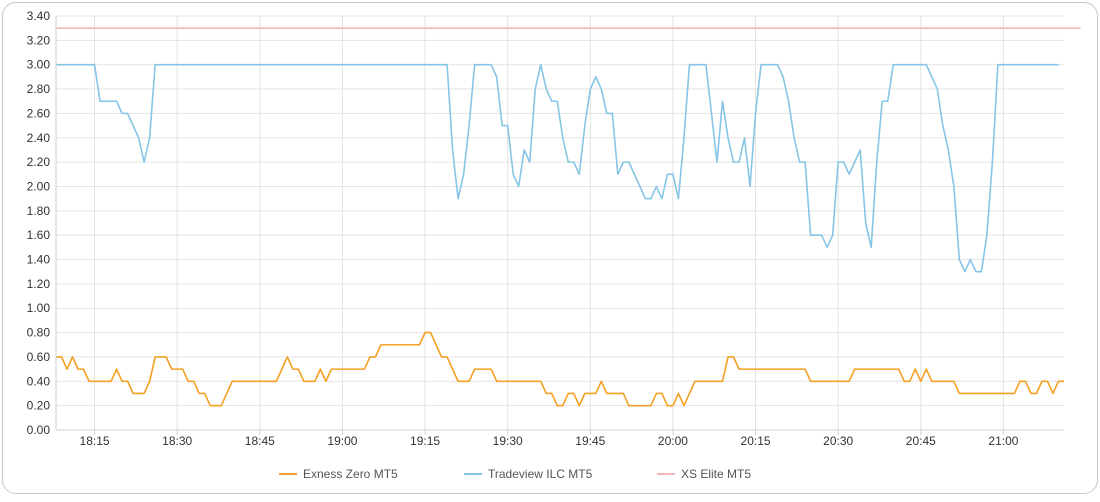  What do you see at coordinates (39, 162) in the screenshot?
I see `y-tick-label: 2.20` at bounding box center [39, 162].